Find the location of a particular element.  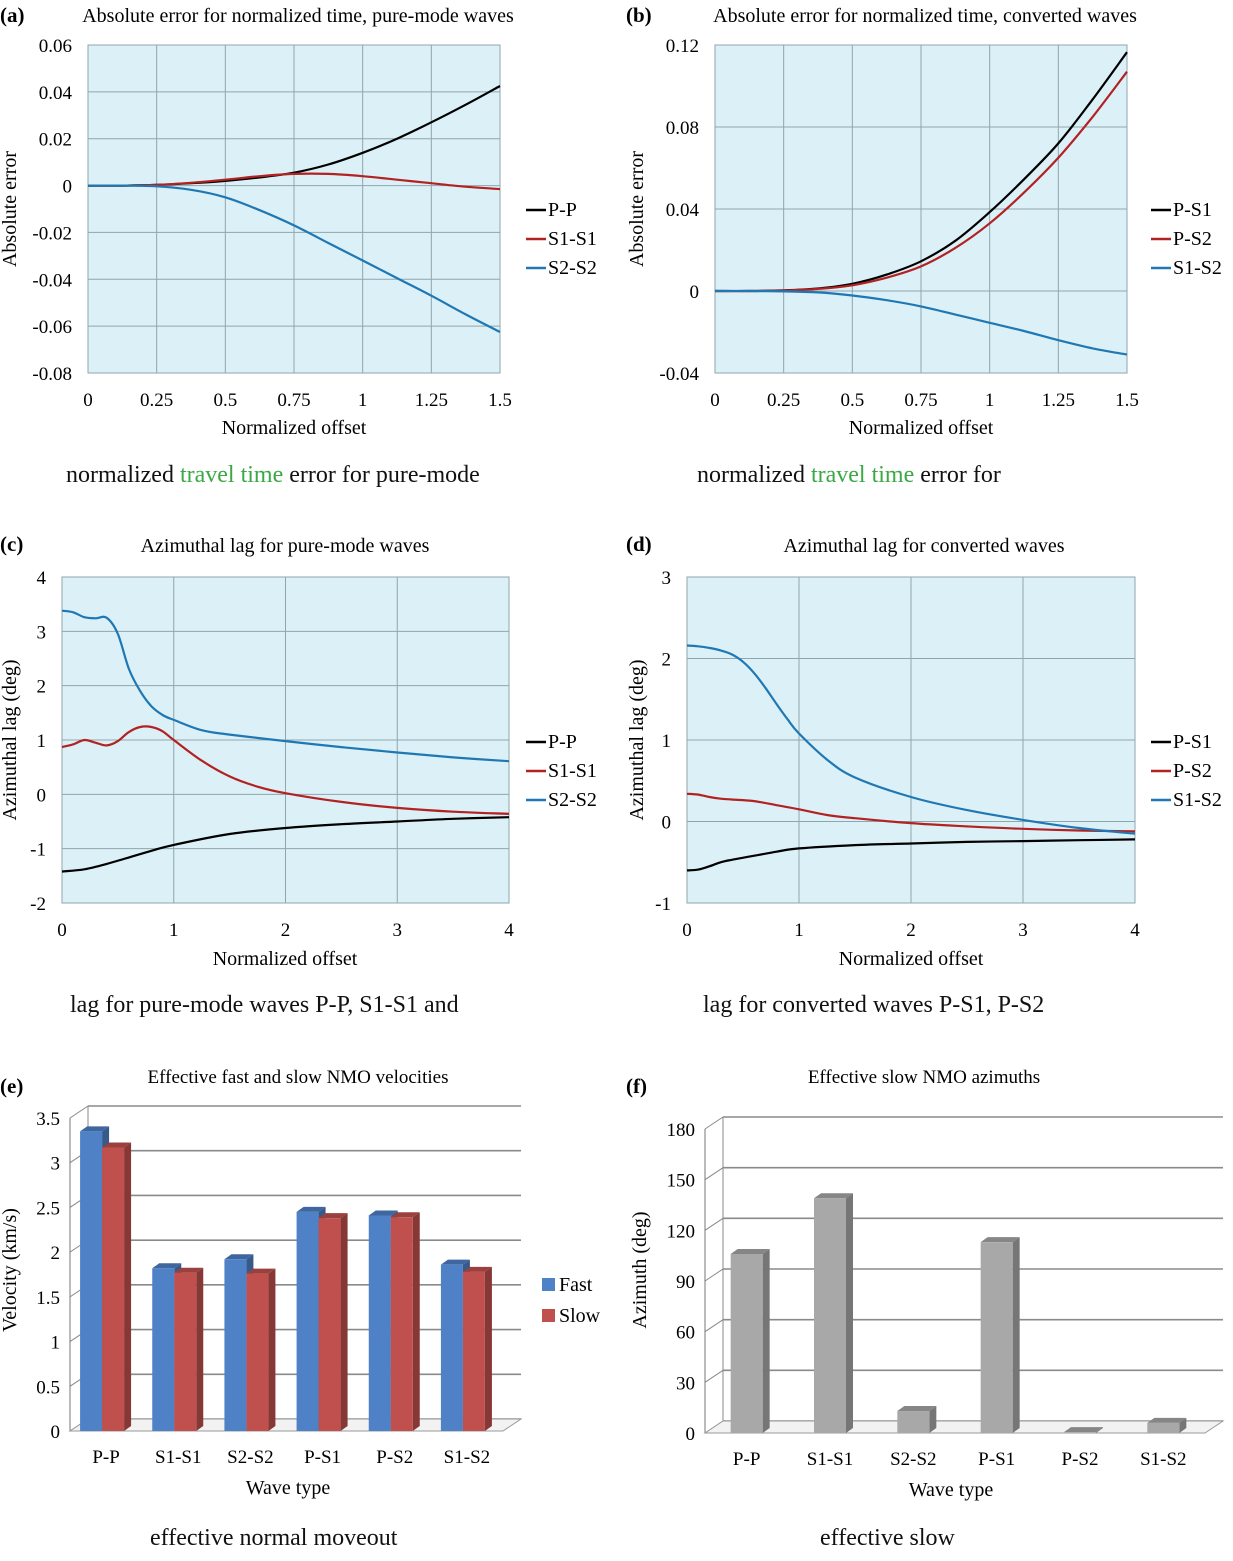

bar-value-s1-s2 is located at coordinates (1167, 1425).